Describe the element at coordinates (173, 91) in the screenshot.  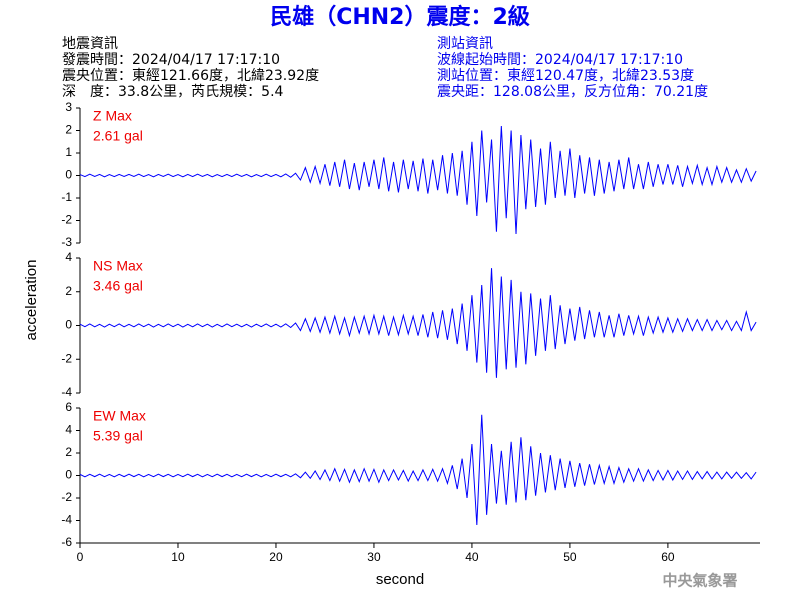
I see `info-left: 深 度：33.8公里，芮氏規模：5.4` at that location.